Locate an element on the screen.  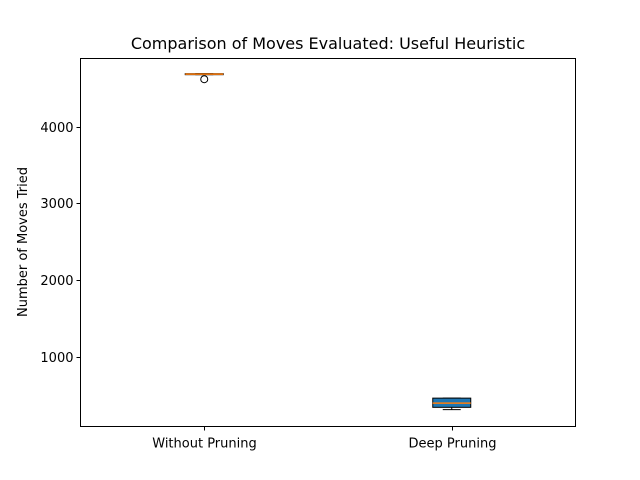
x-axis: Without Pruning Deep Pruning is located at coordinates (324, 439).